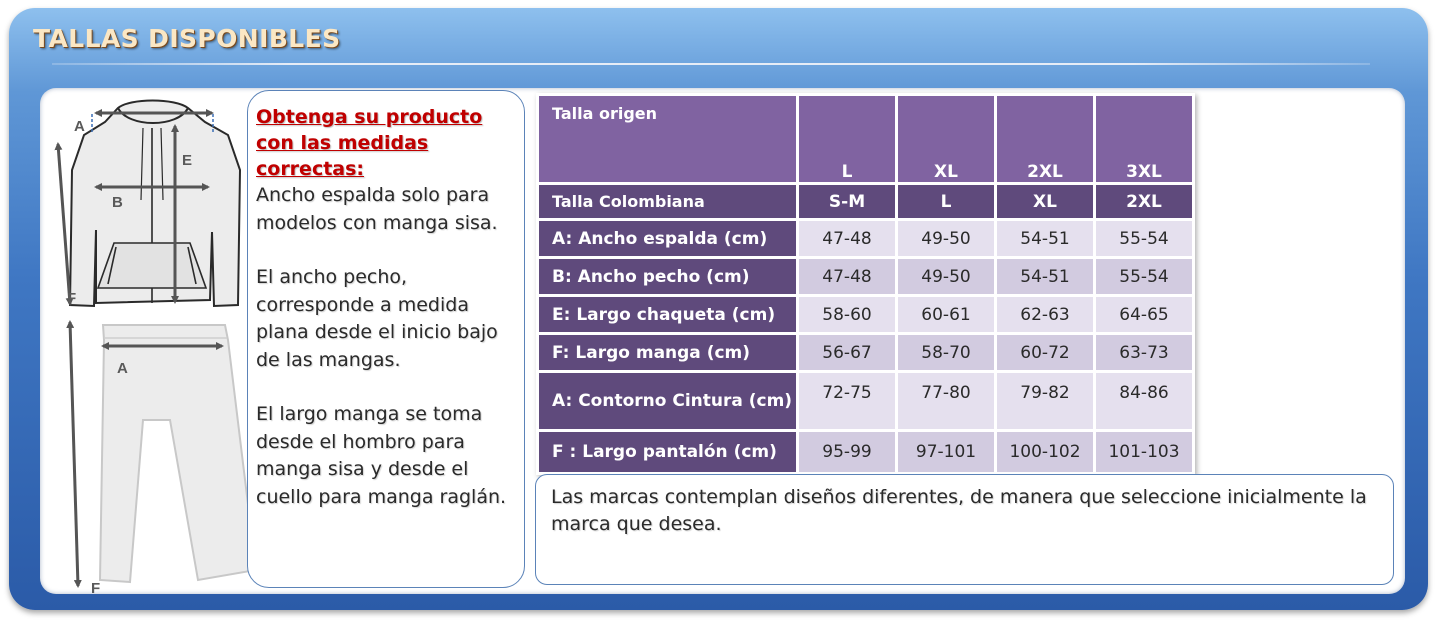 The width and height of the screenshot is (1442, 626). Describe the element at coordinates (847, 401) in the screenshot. I see `table-cell: 72-75` at that location.